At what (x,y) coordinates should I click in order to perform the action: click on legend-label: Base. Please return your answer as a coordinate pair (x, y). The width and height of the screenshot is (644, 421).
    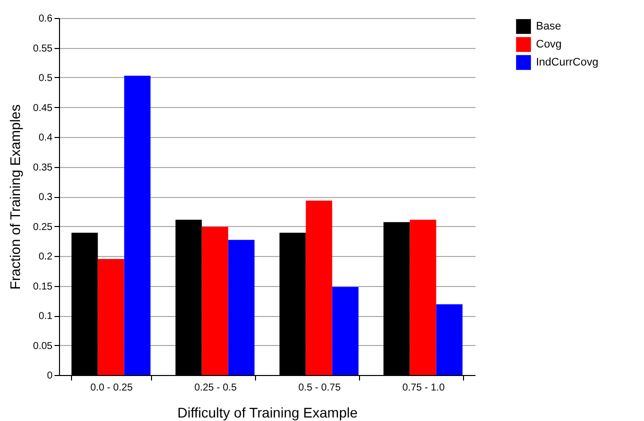
    Looking at the image, I should click on (549, 26).